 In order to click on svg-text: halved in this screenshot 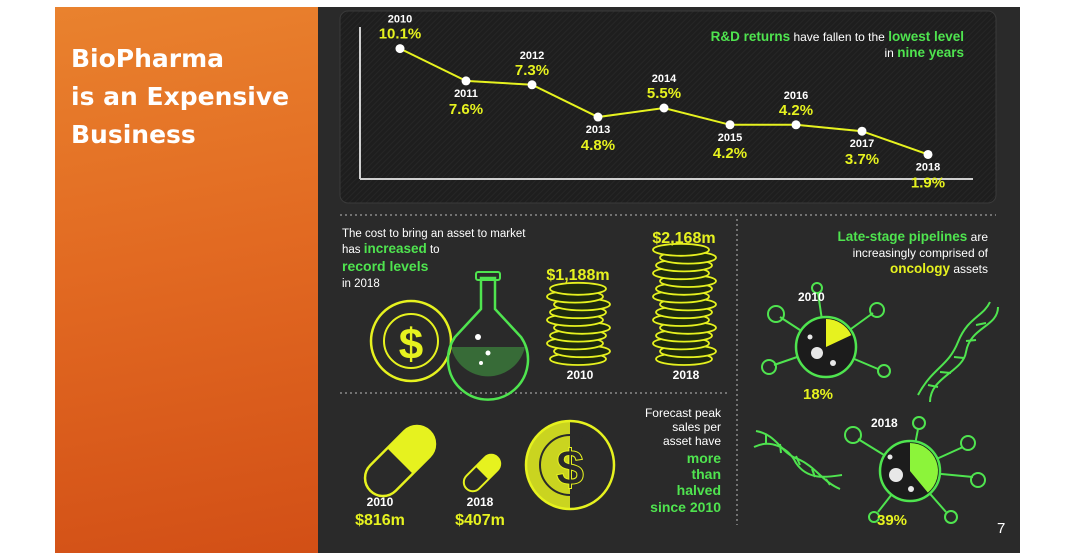, I will do `click(699, 490)`.